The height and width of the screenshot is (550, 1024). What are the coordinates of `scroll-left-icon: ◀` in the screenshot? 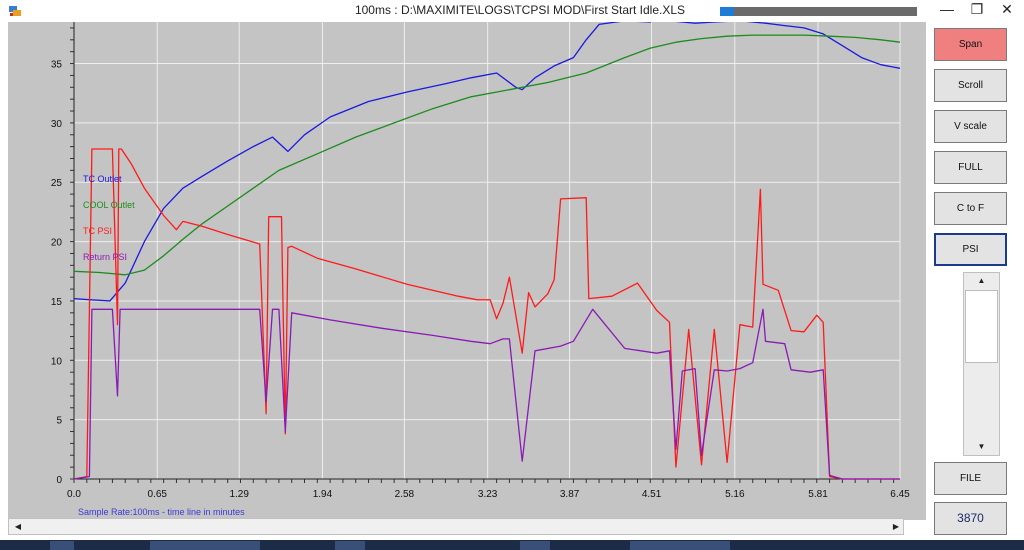 It's located at (18, 526).